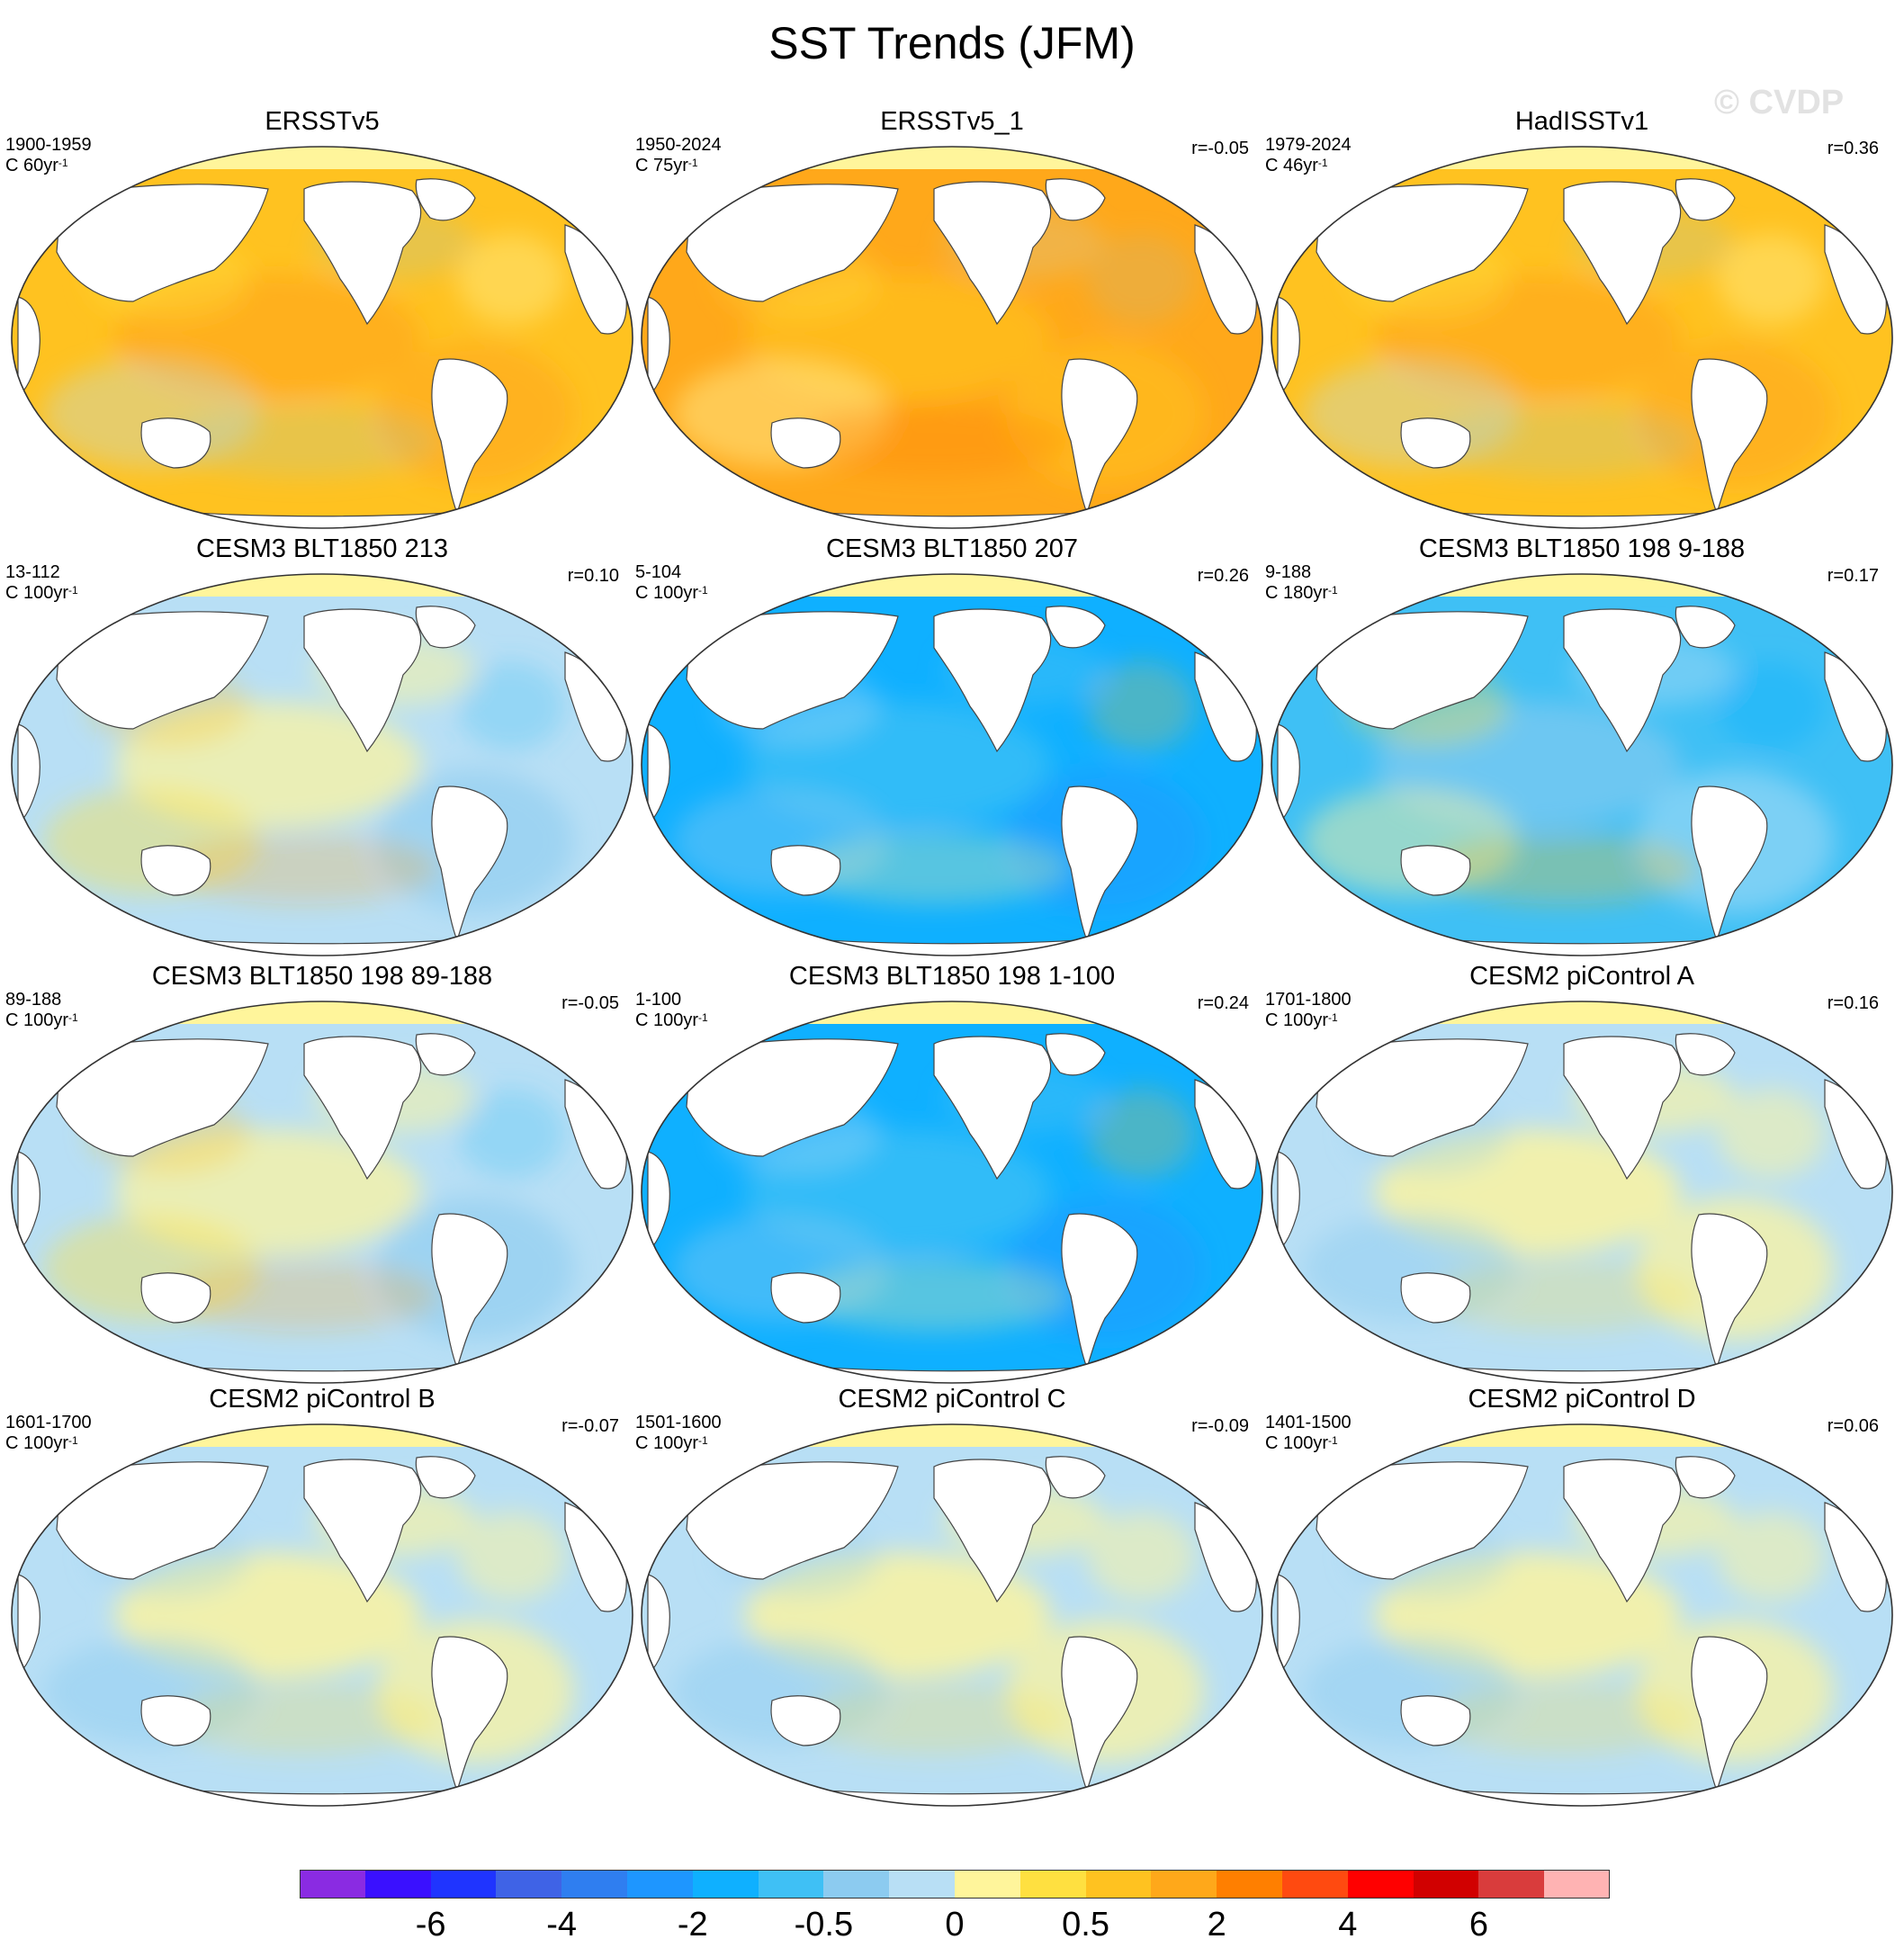 The image size is (1904, 1957). What do you see at coordinates (952, 548) in the screenshot?
I see `panel-title: CESM3 BLT1850 207` at bounding box center [952, 548].